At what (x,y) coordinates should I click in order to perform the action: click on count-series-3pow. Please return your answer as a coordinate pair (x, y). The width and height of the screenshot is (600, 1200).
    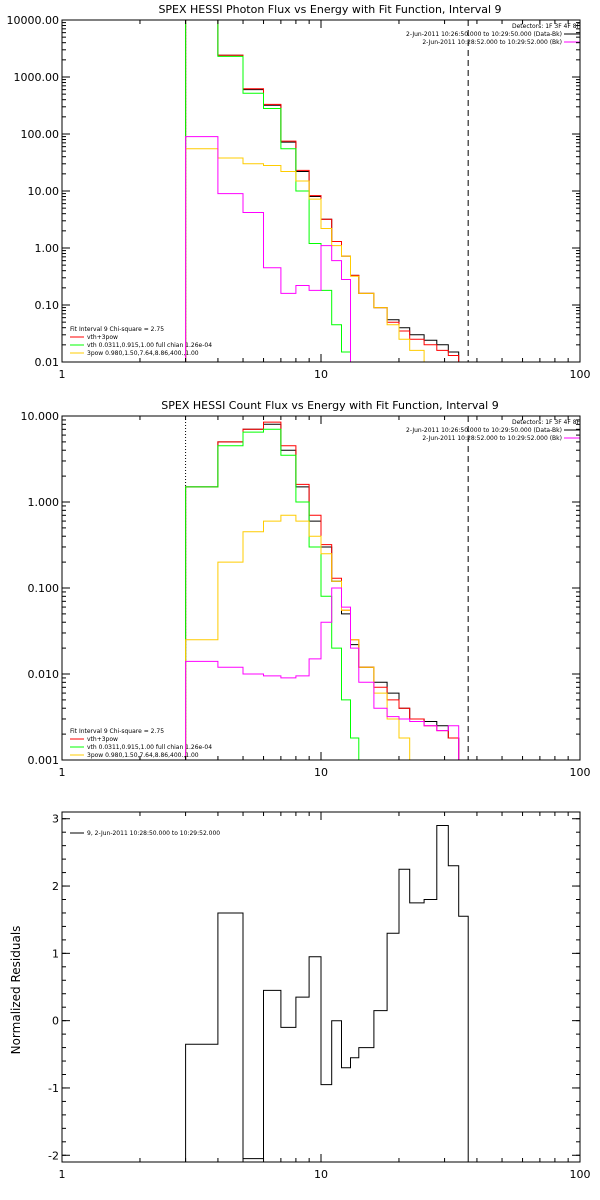
    Looking at the image, I should click on (305, 637).